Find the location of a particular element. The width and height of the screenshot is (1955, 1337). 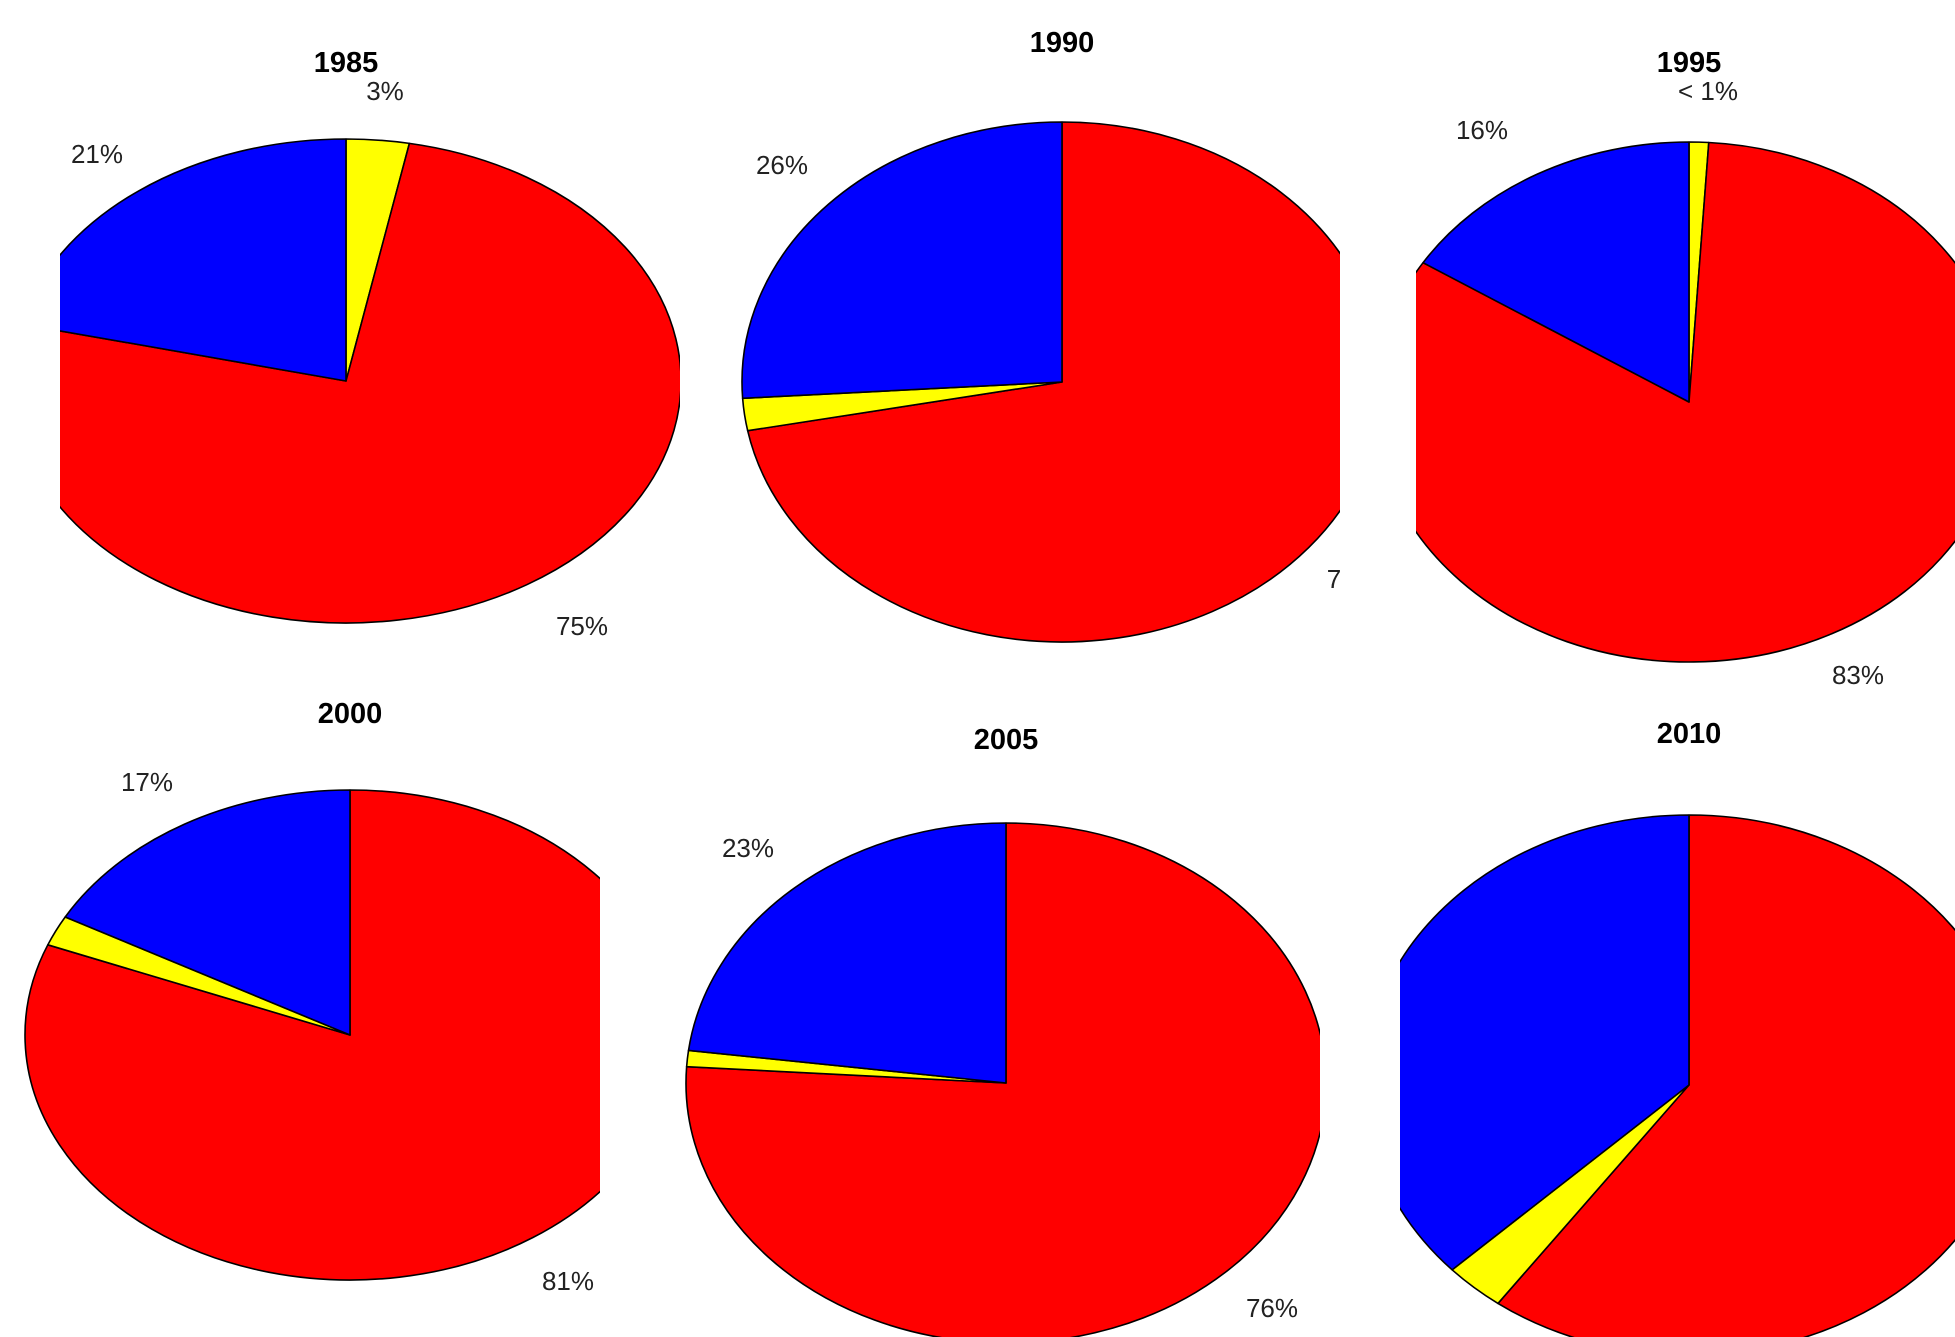

pie-2005-label-0: 76% is located at coordinates (1272, 1308).